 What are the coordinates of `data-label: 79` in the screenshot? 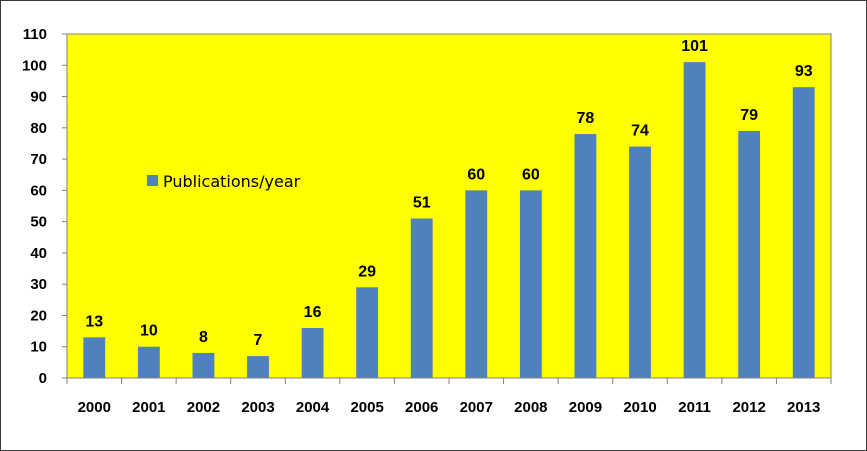 It's located at (749, 115).